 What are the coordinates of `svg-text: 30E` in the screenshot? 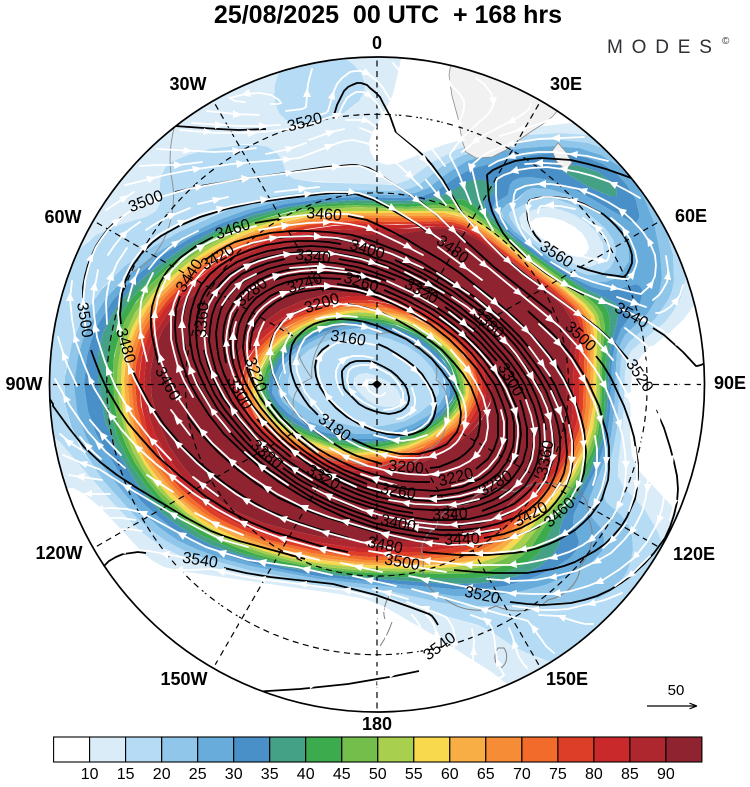 It's located at (566, 84).